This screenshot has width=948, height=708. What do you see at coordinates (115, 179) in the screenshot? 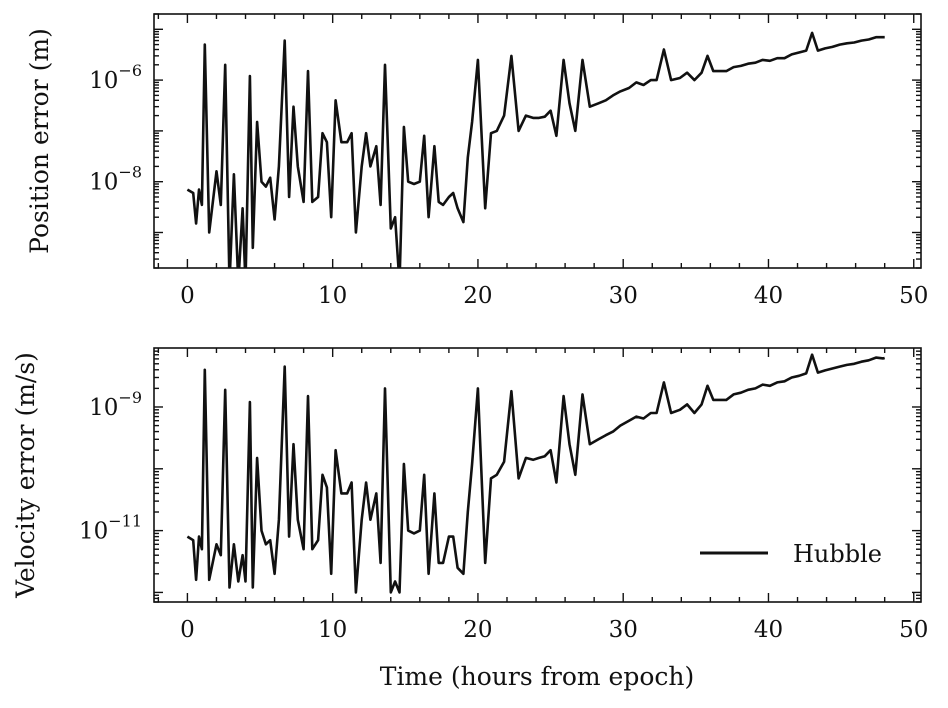
I see `position-y-tick-label: 10⁻⁸` at bounding box center [115, 179].